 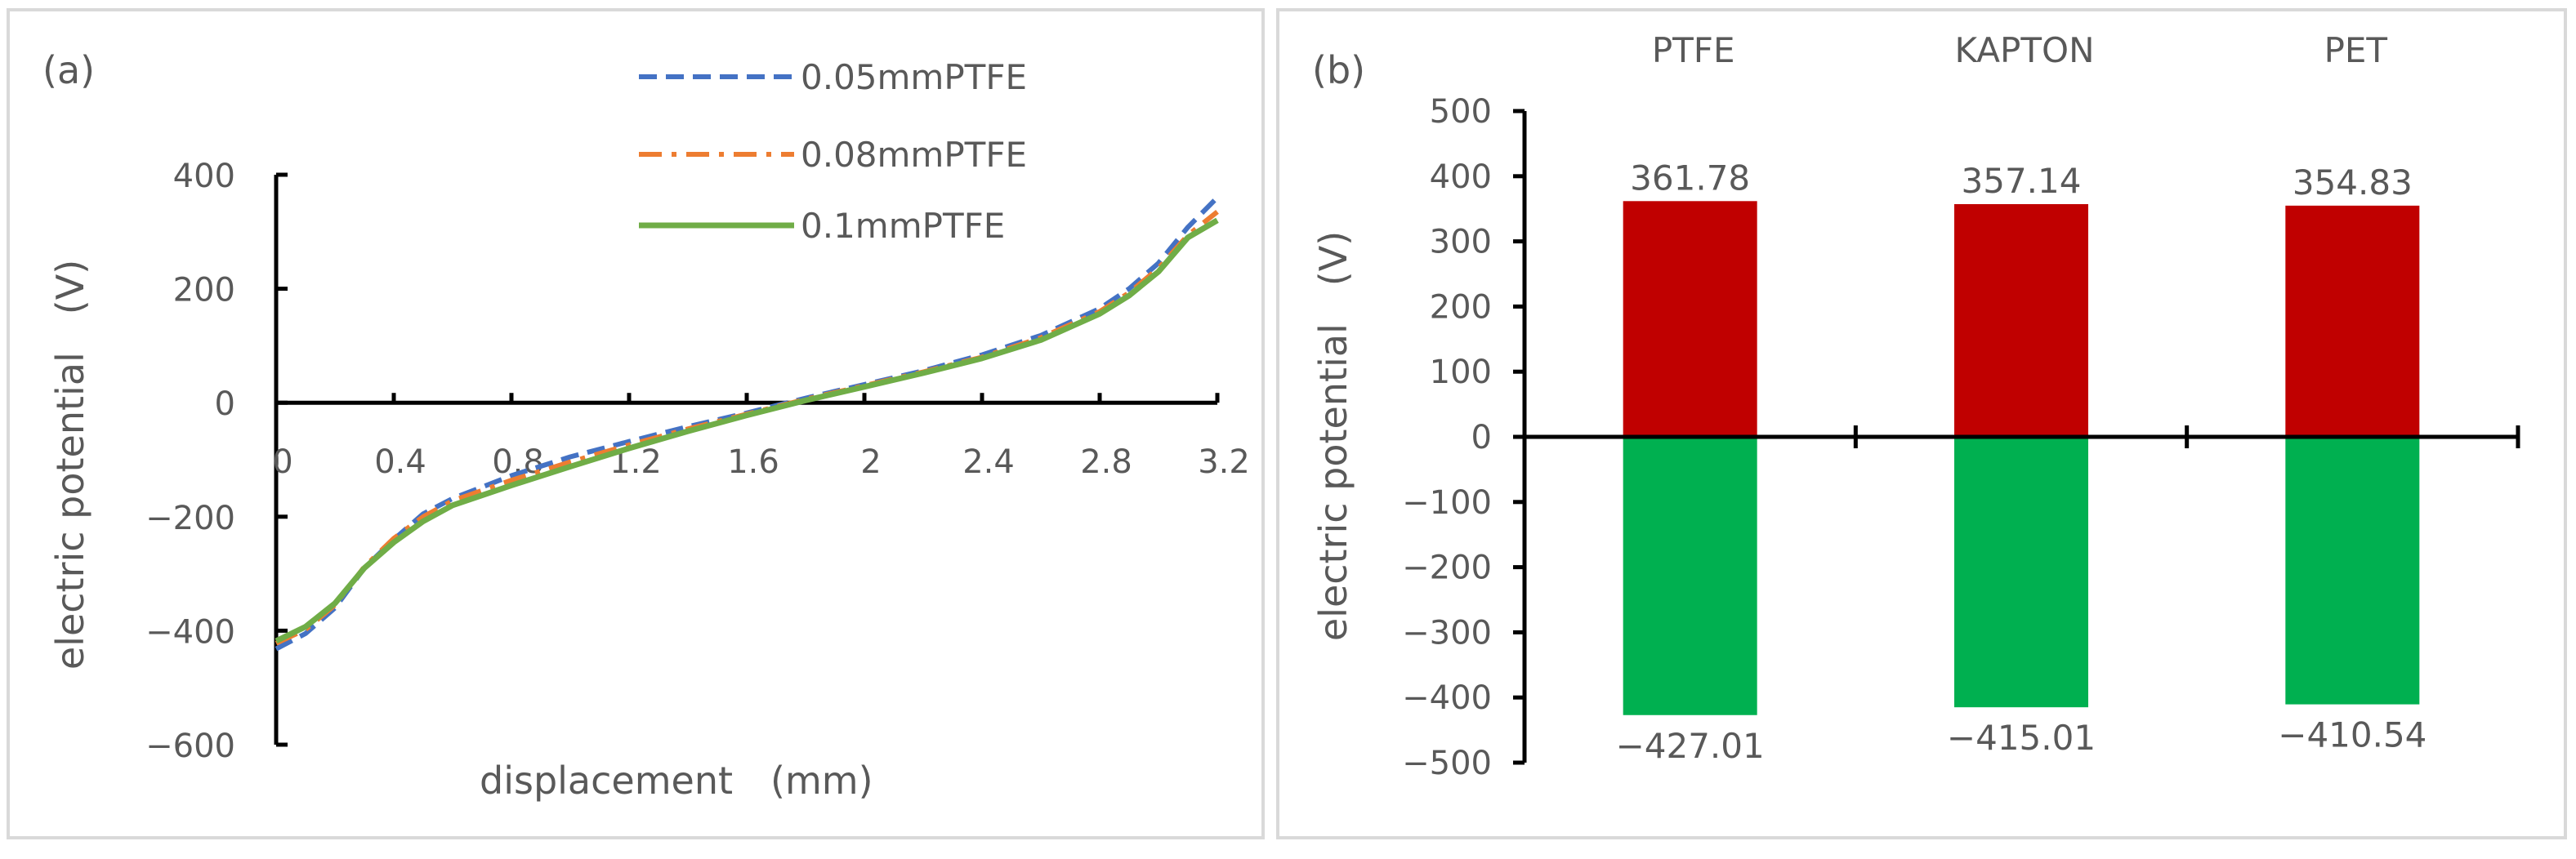 What do you see at coordinates (1447, 633) in the screenshot?
I see `y-tick-label: −300` at bounding box center [1447, 633].